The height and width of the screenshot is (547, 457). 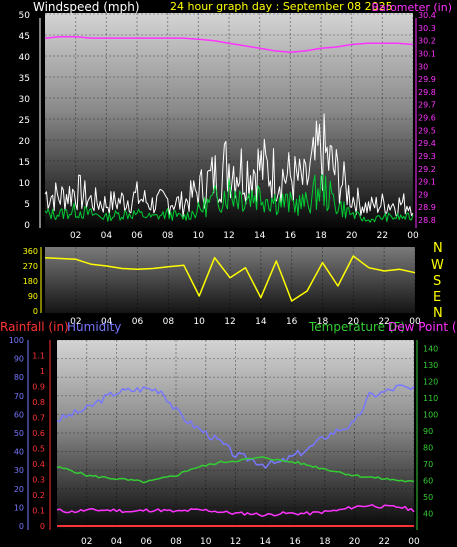 What do you see at coordinates (437, 281) in the screenshot?
I see `compass-s: S` at bounding box center [437, 281].